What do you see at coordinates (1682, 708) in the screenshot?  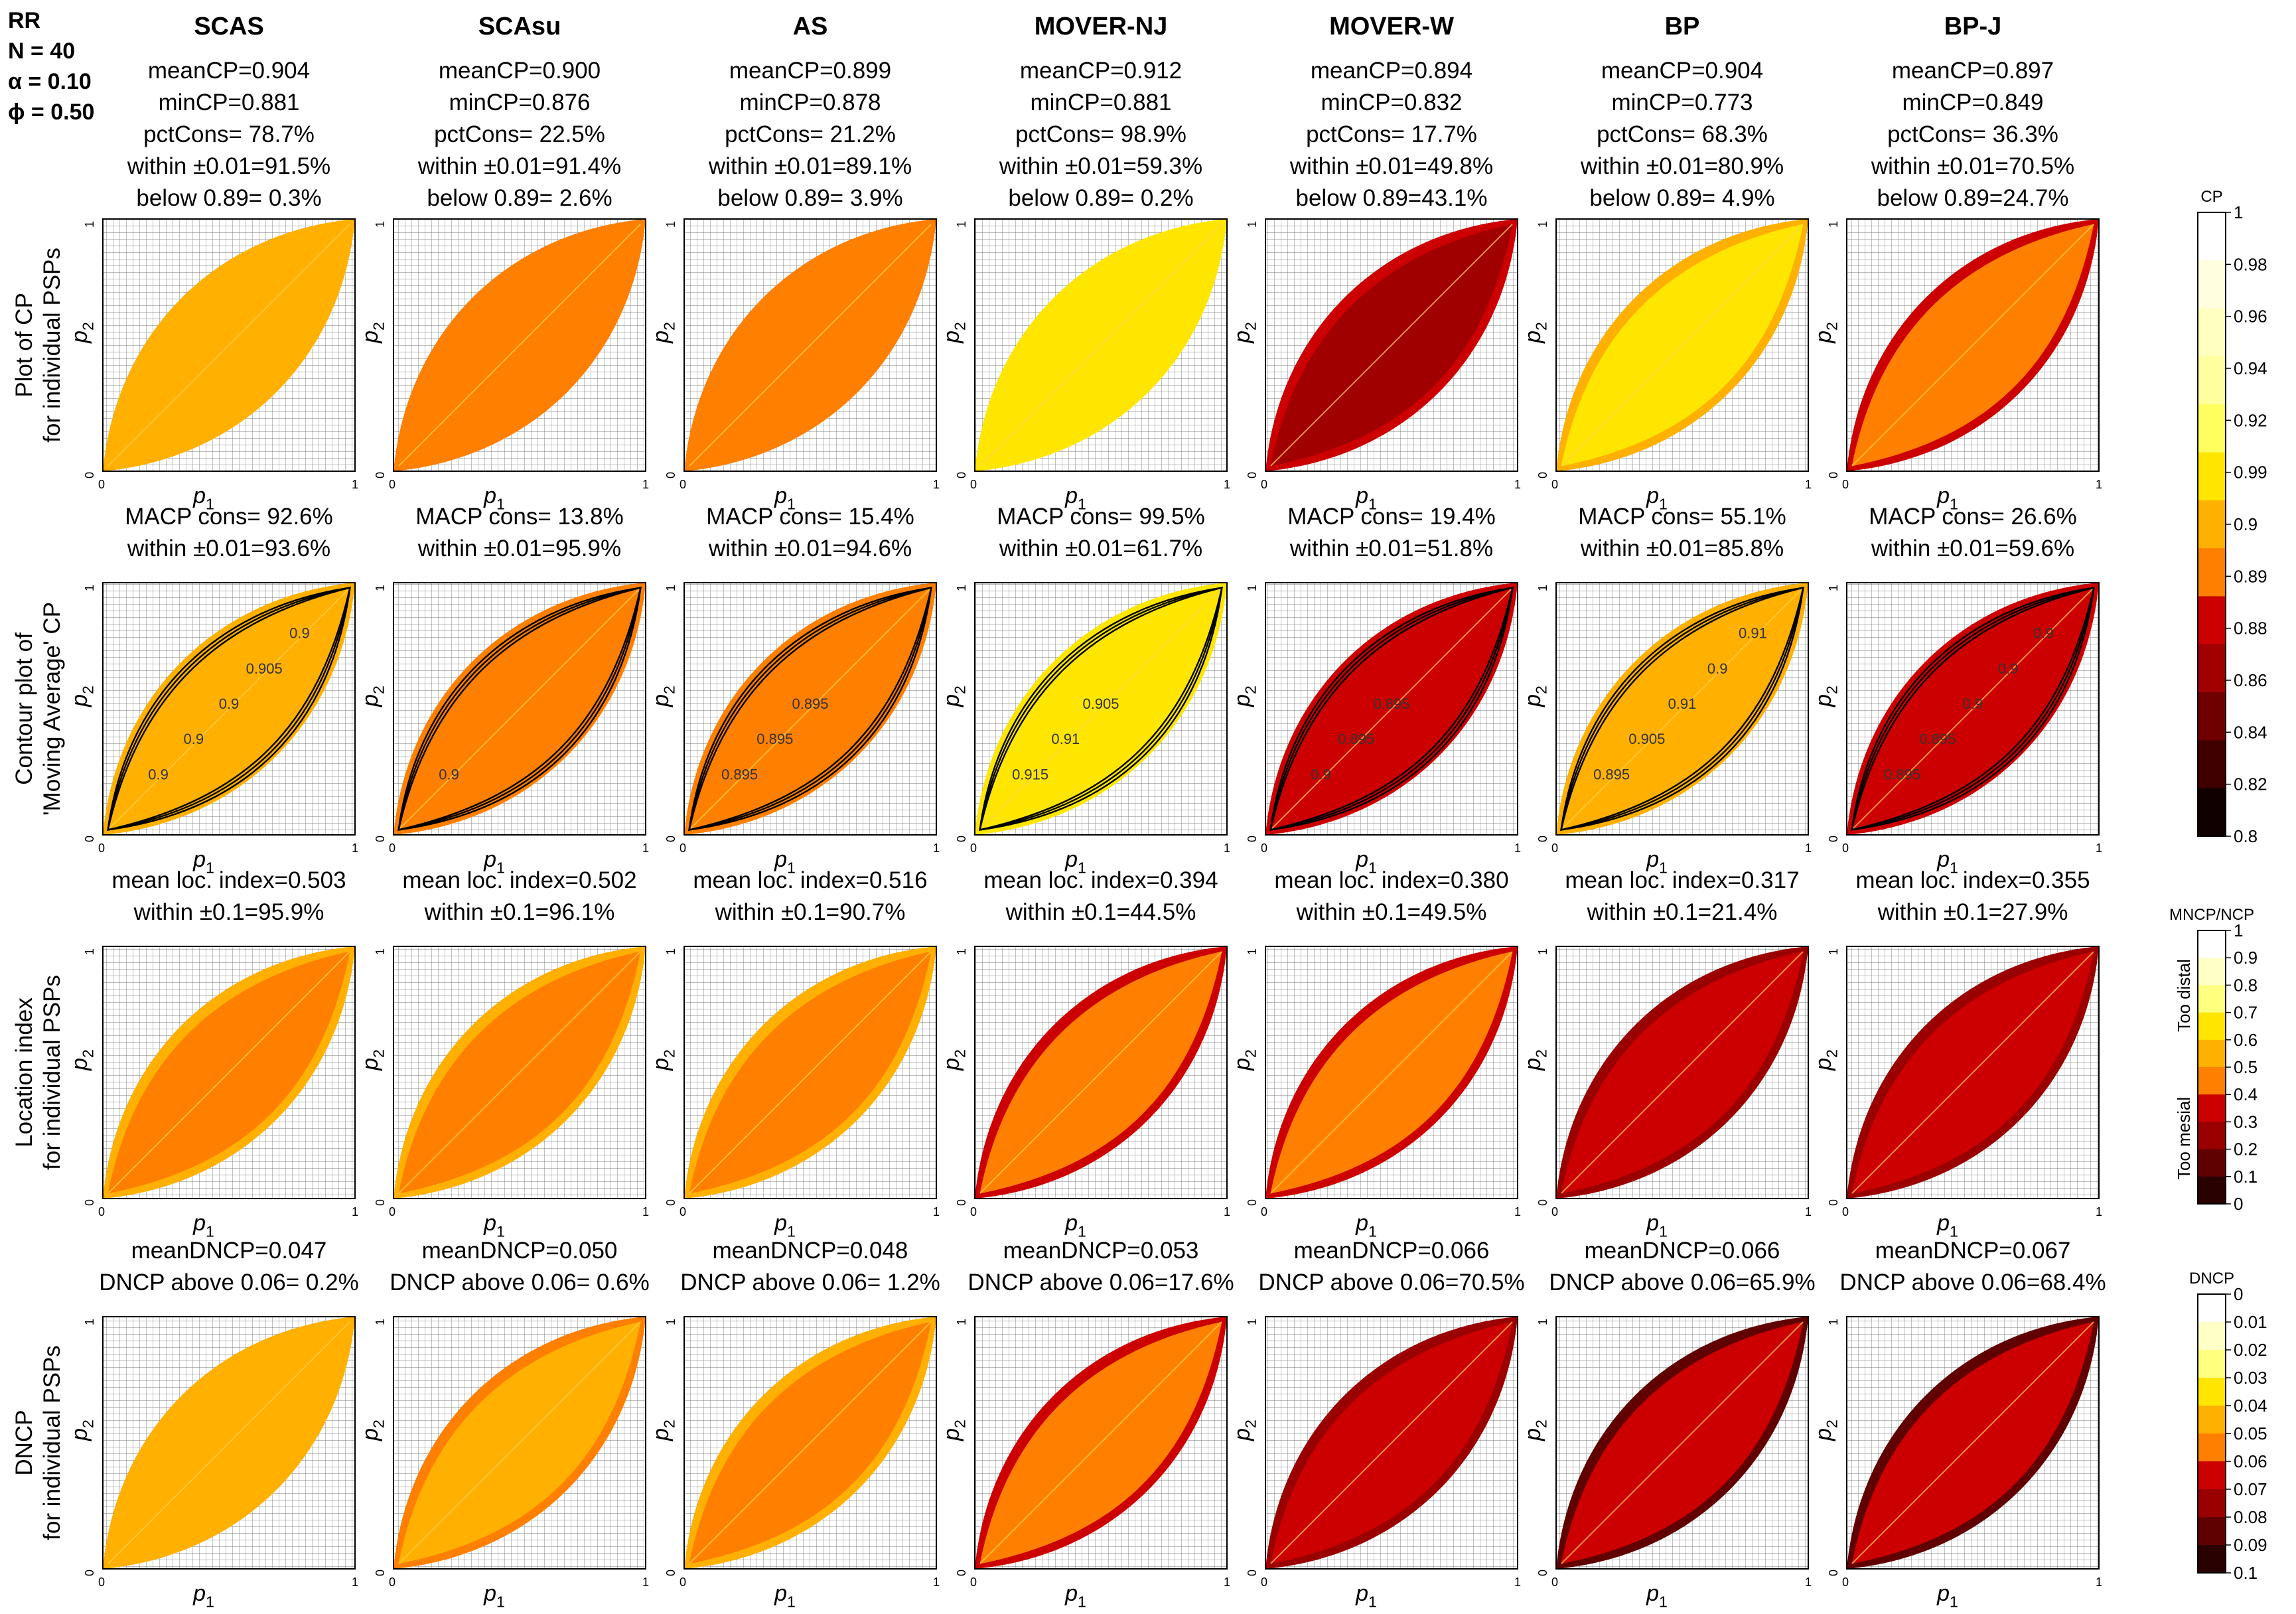 I see `contour-lines: 0.895 0.905 0.91 0.9 0.91` at bounding box center [1682, 708].